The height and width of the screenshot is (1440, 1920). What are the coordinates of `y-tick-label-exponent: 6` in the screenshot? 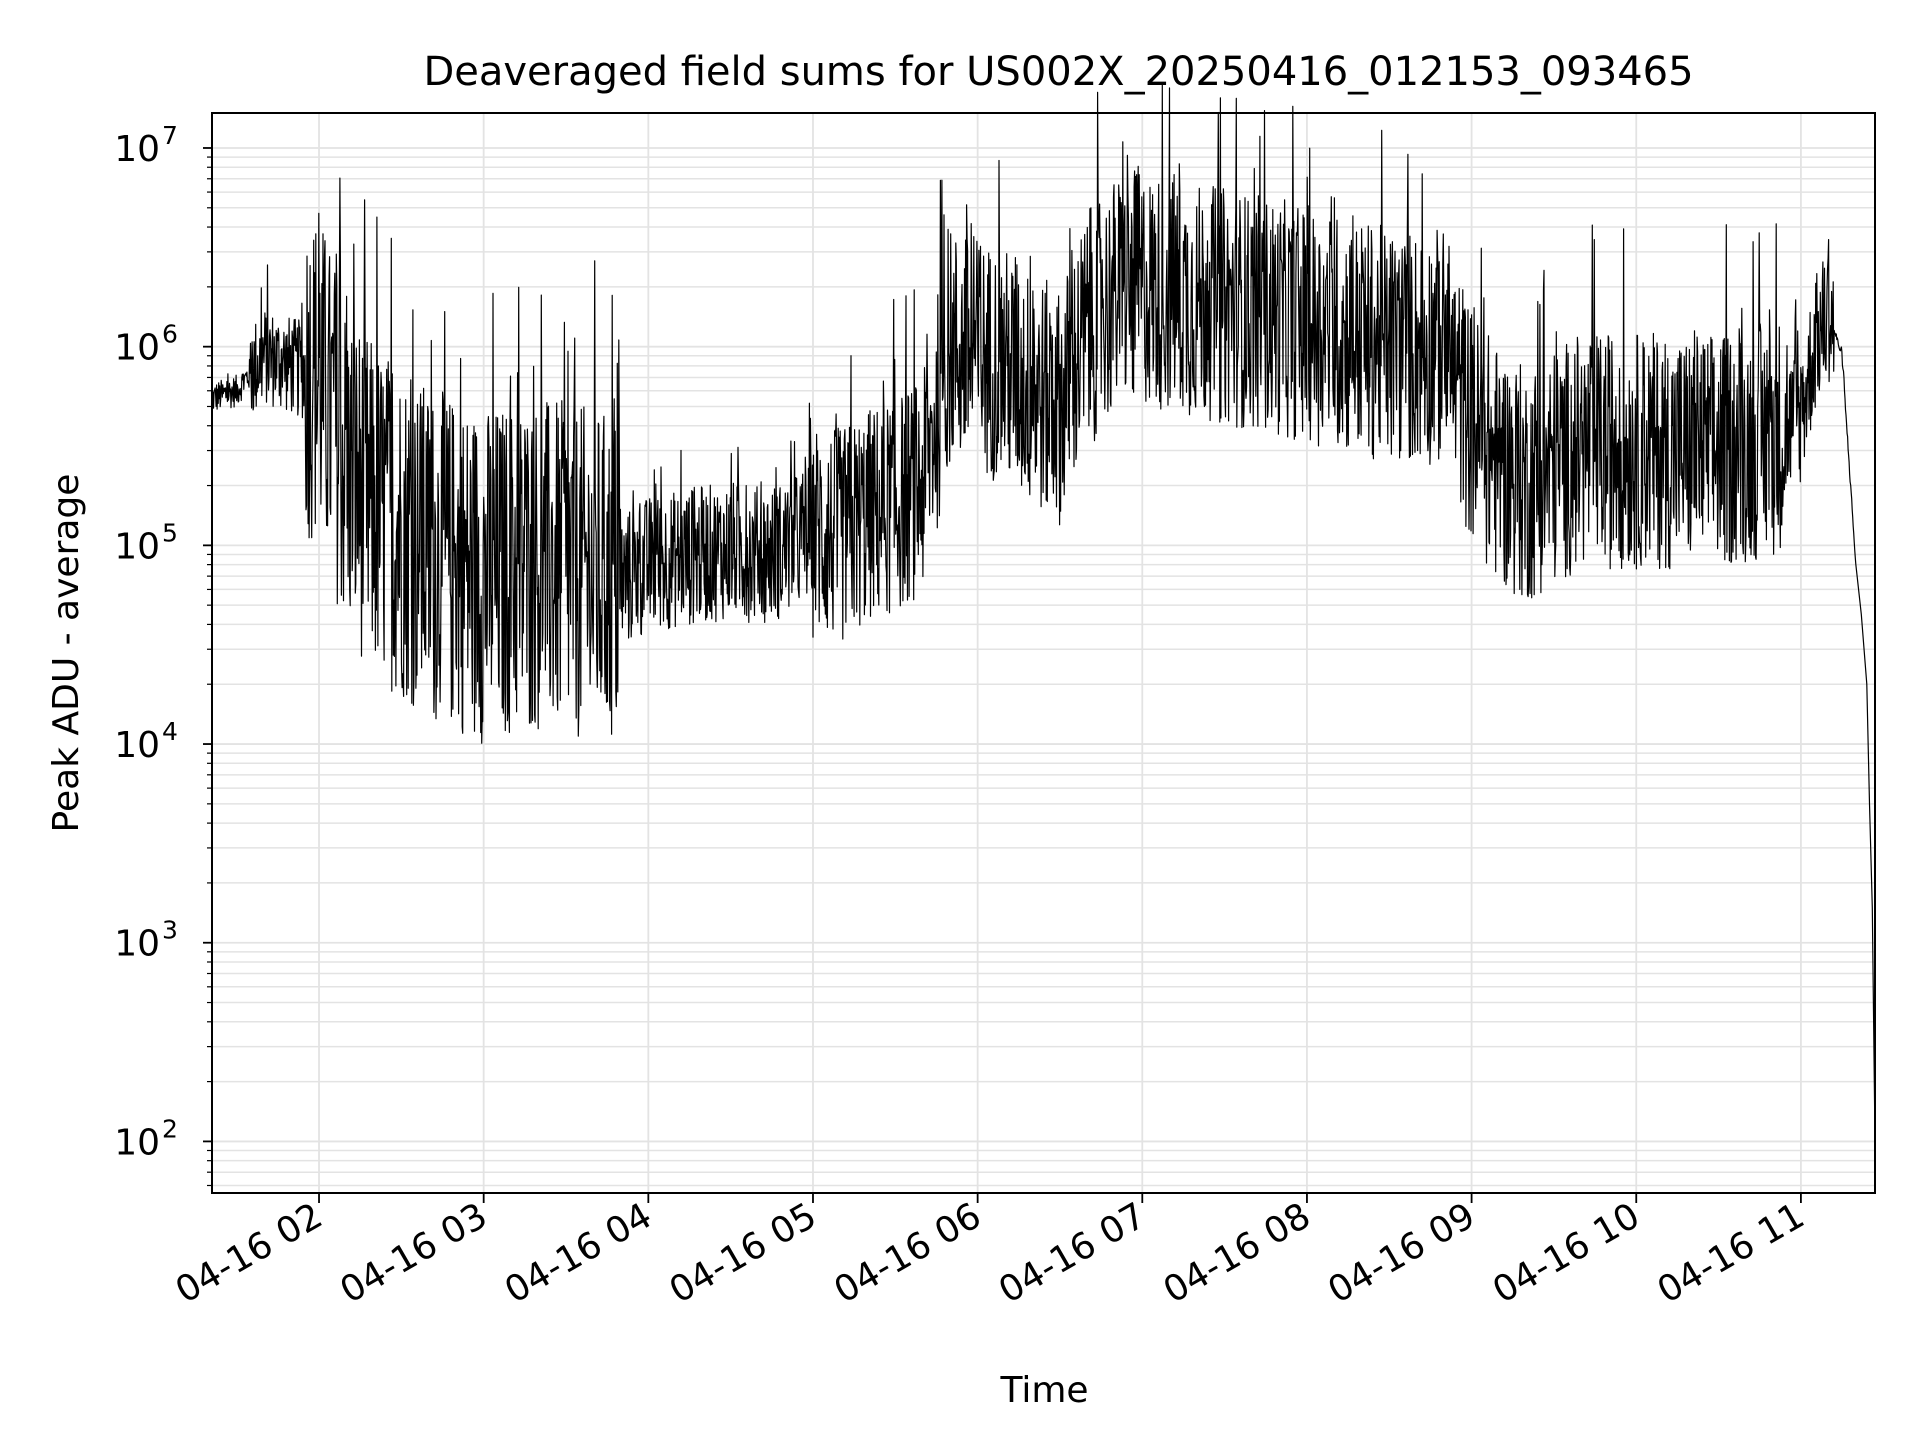 It's located at (170, 334).